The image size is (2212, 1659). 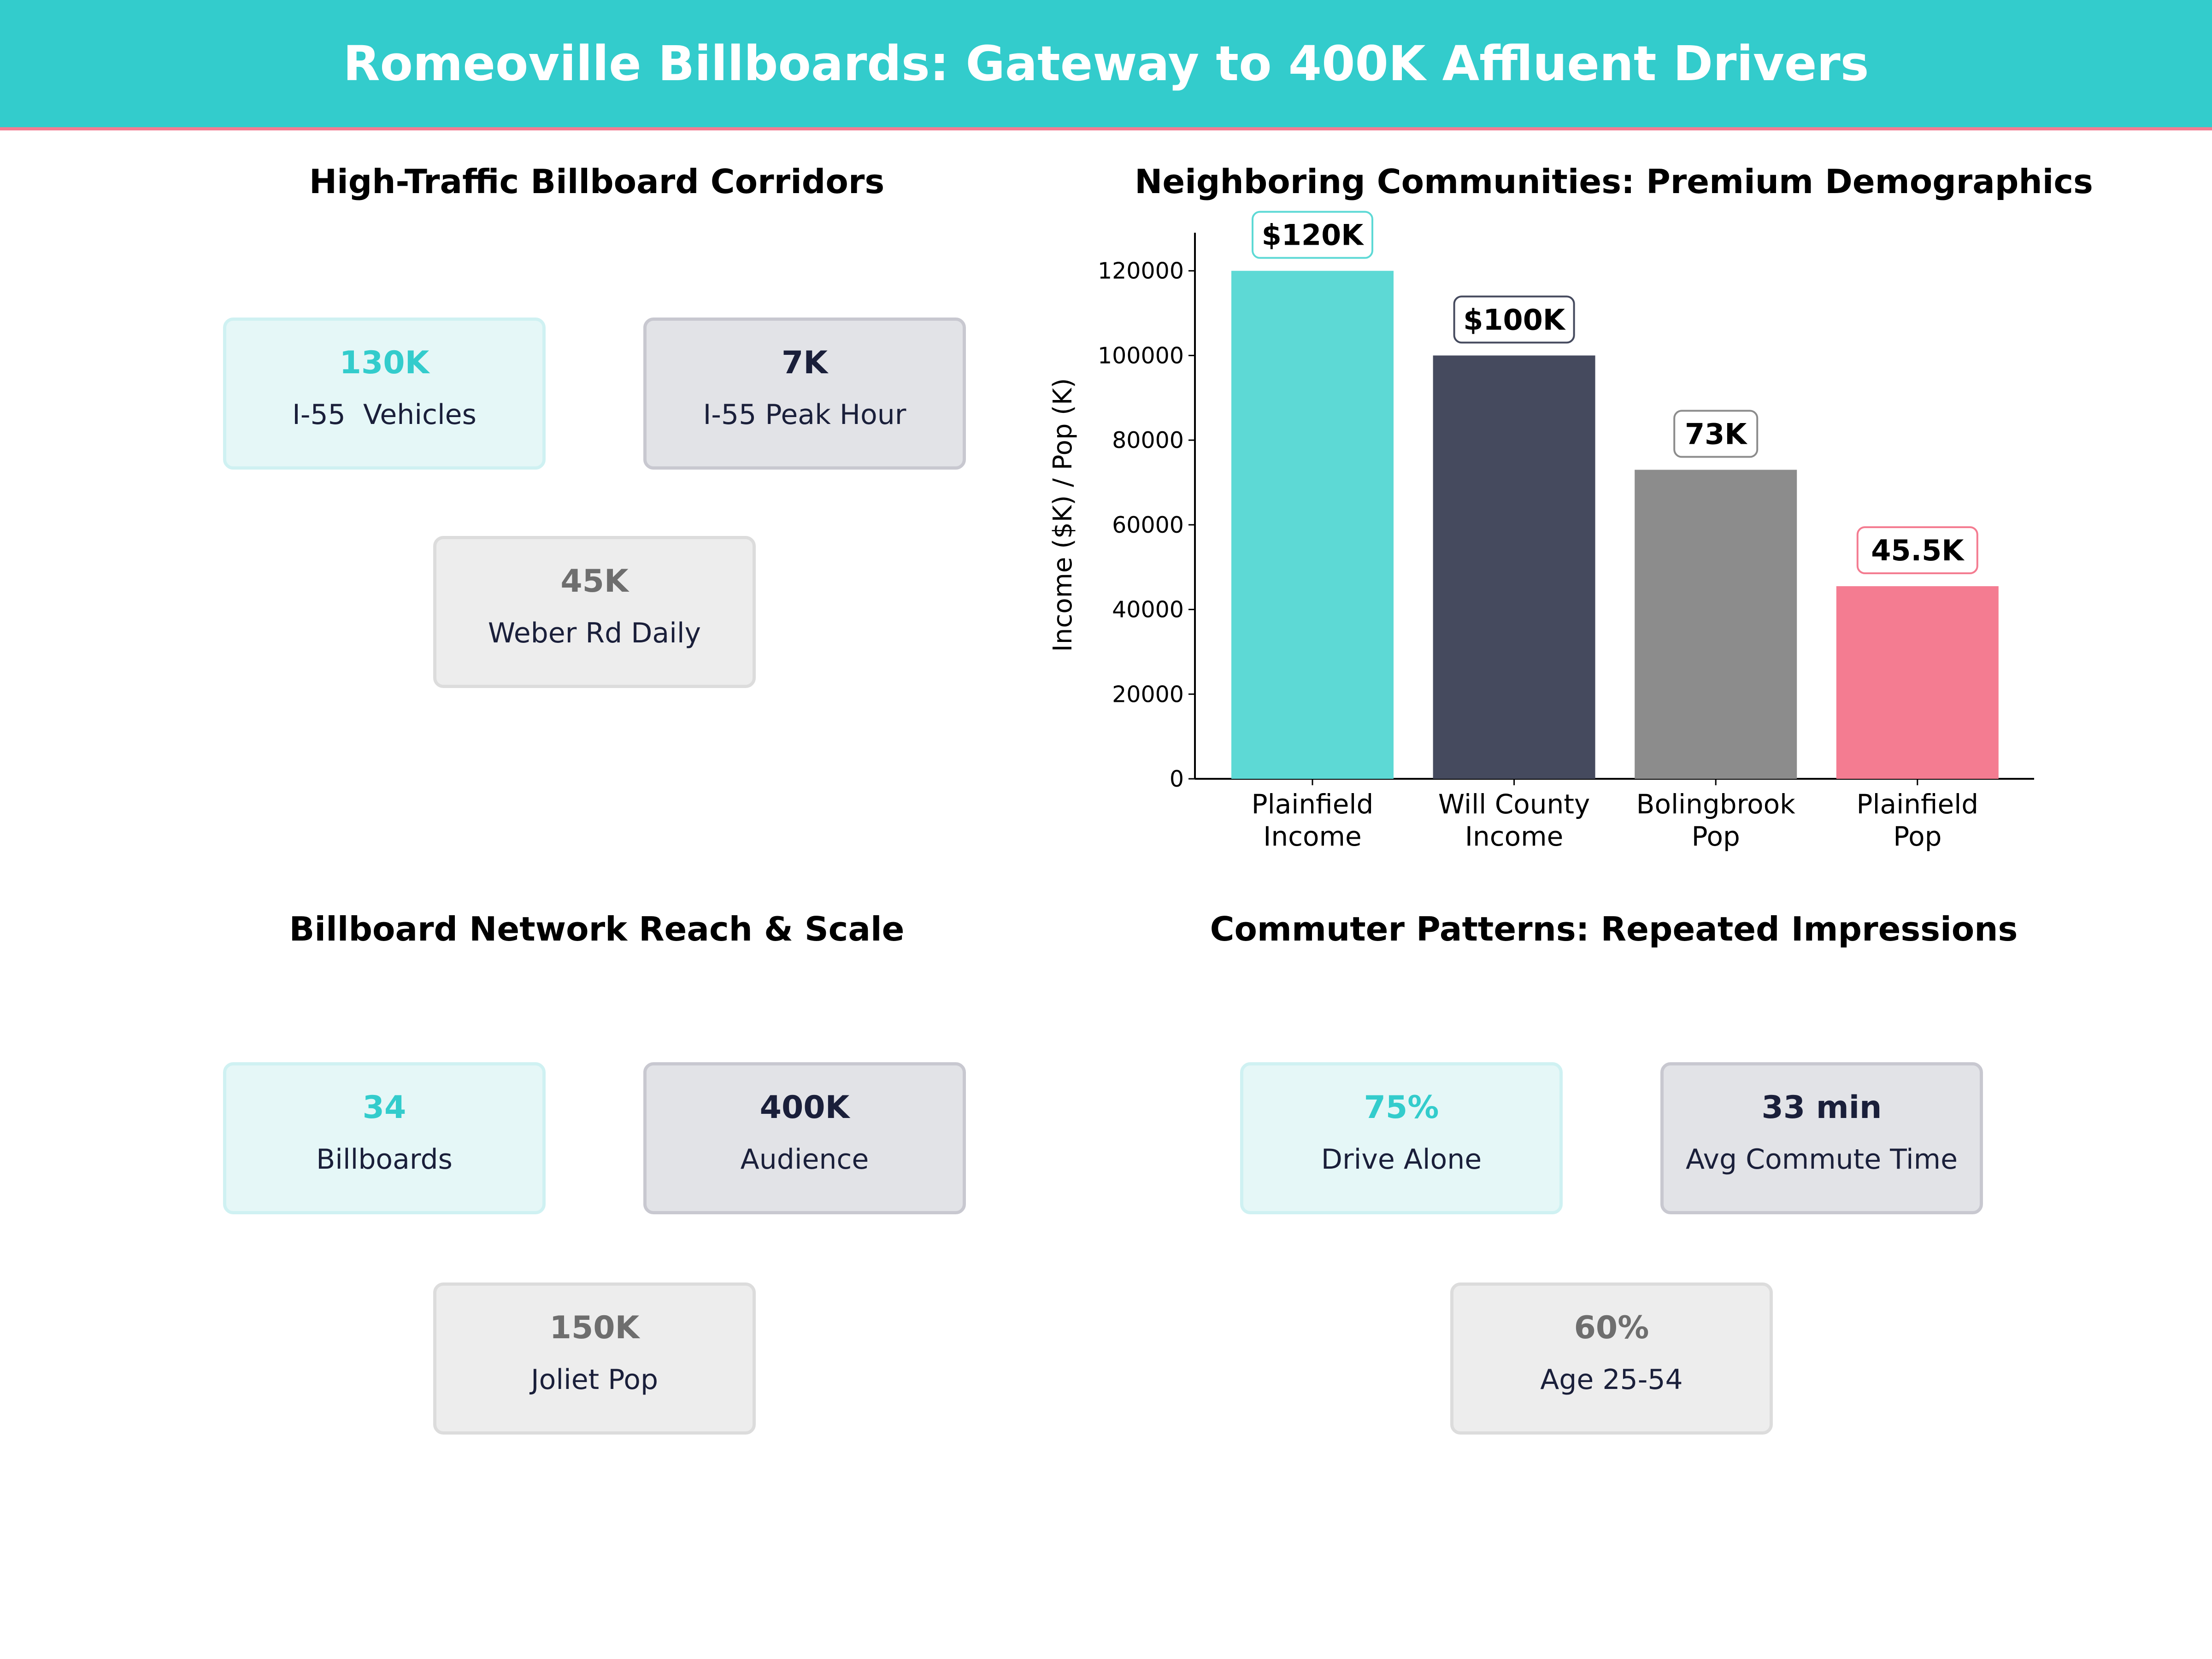 I want to click on stat-card: 60% Age 25-54, so click(x=1611, y=1358).